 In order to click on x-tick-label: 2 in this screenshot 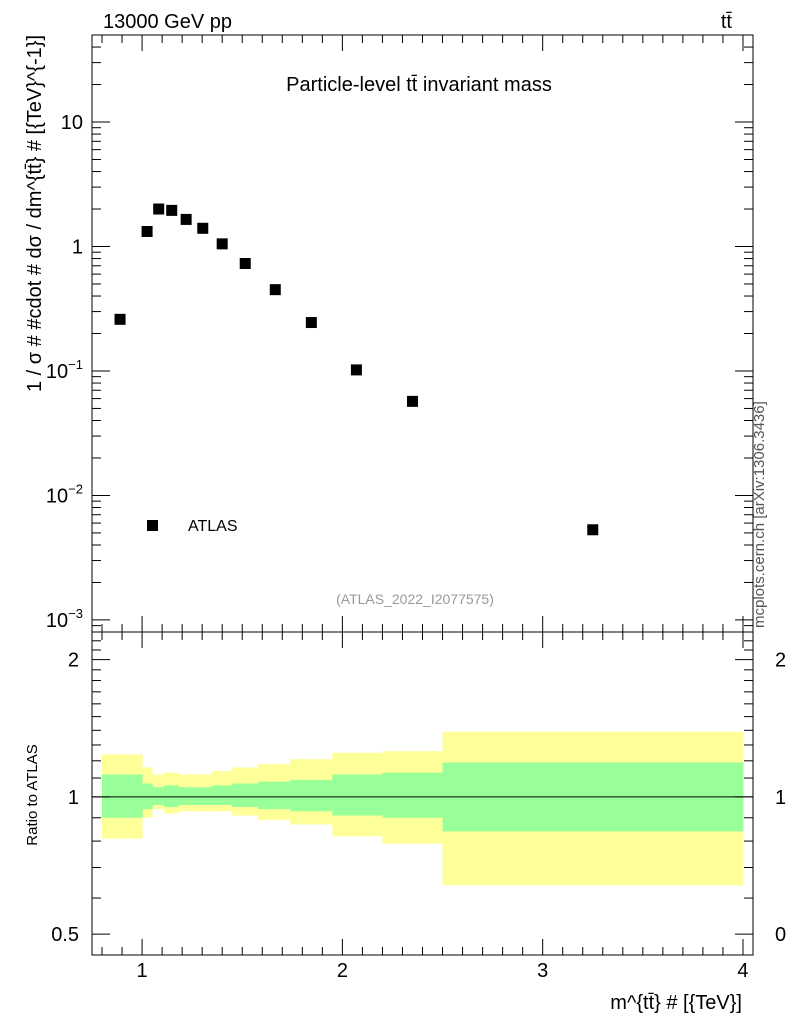, I will do `click(342, 971)`.